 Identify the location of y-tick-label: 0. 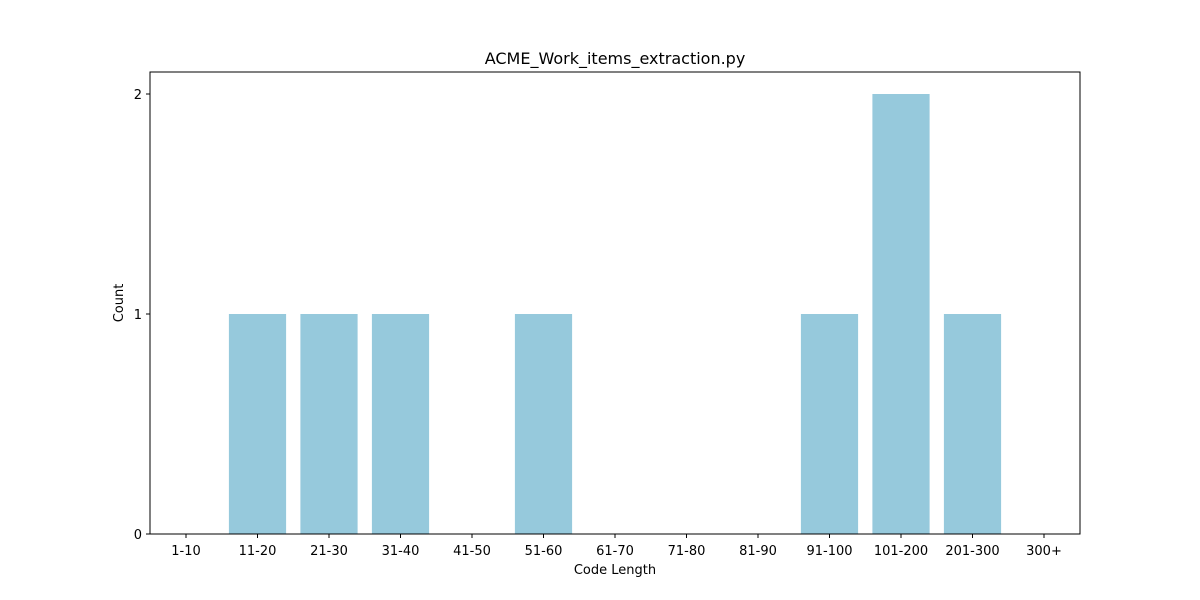
(138, 535).